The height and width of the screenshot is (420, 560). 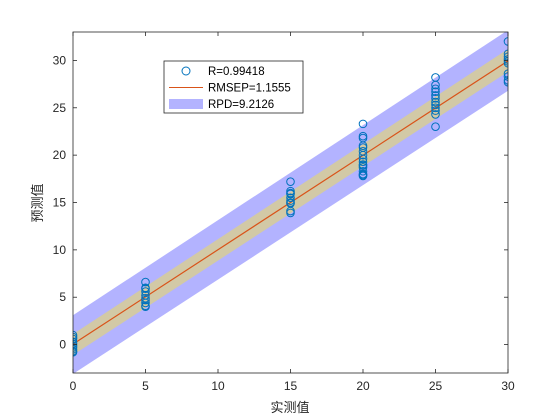 I want to click on x-tick-label: 10, so click(x=218, y=386).